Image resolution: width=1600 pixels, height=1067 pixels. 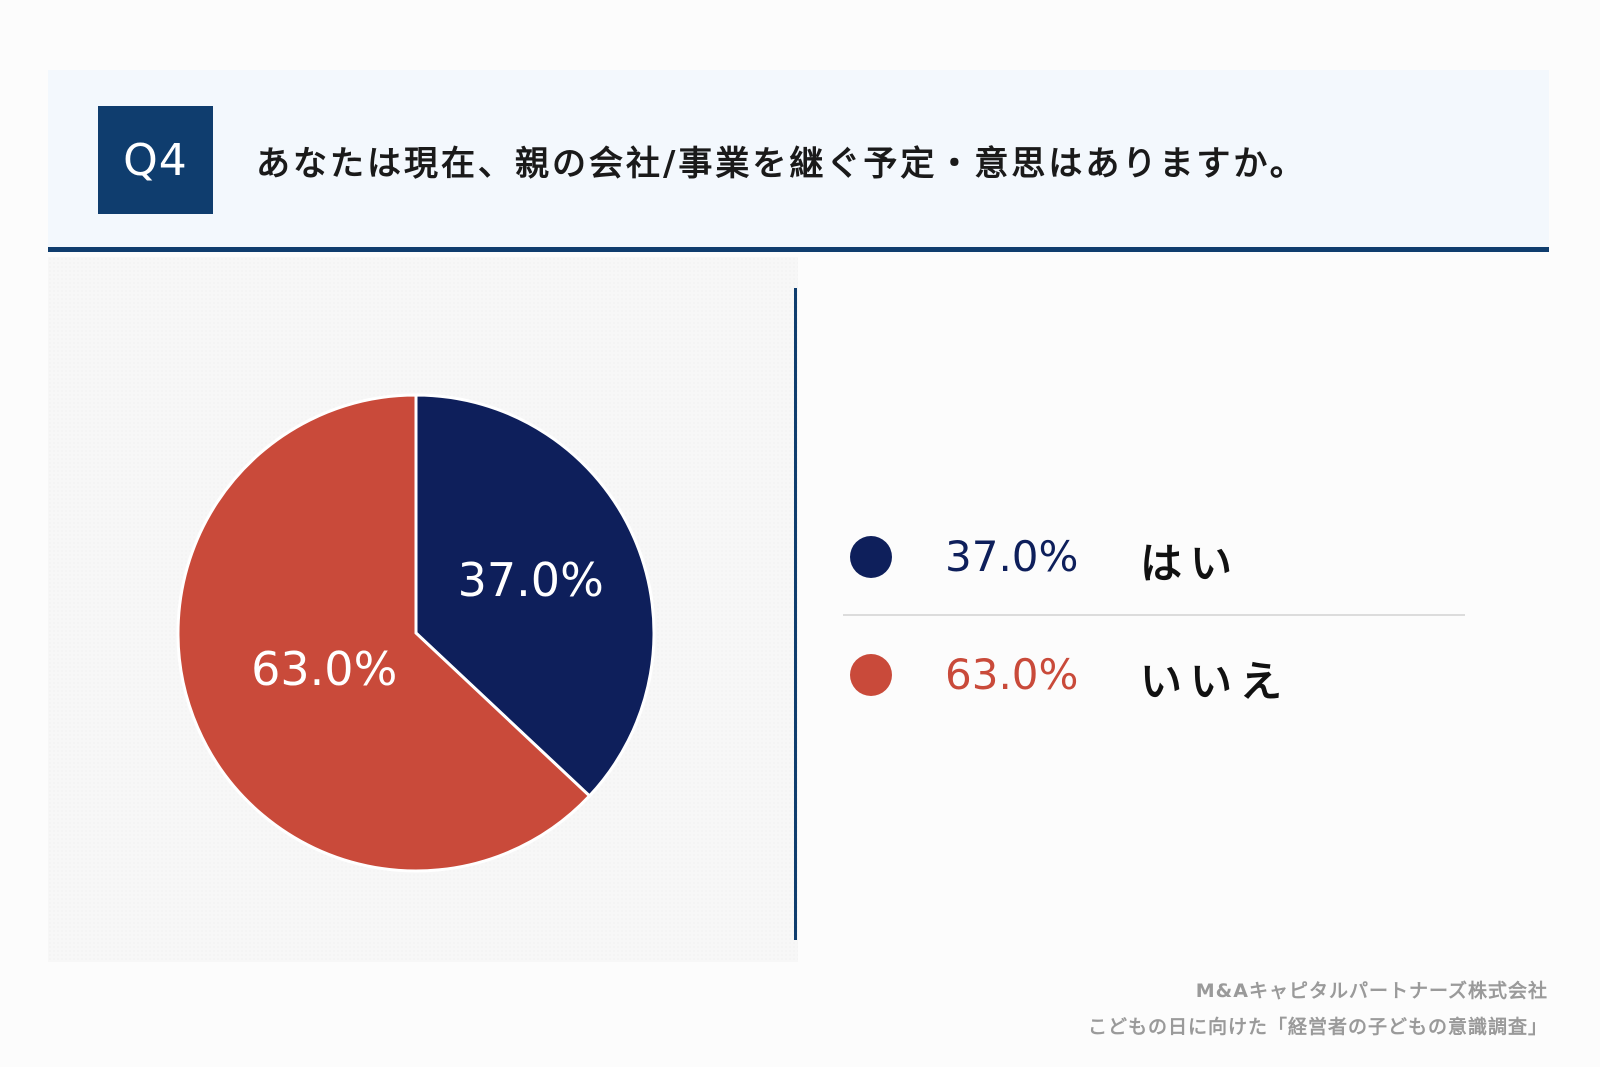 What do you see at coordinates (871, 557) in the screenshot?
I see `legend-dot-yes` at bounding box center [871, 557].